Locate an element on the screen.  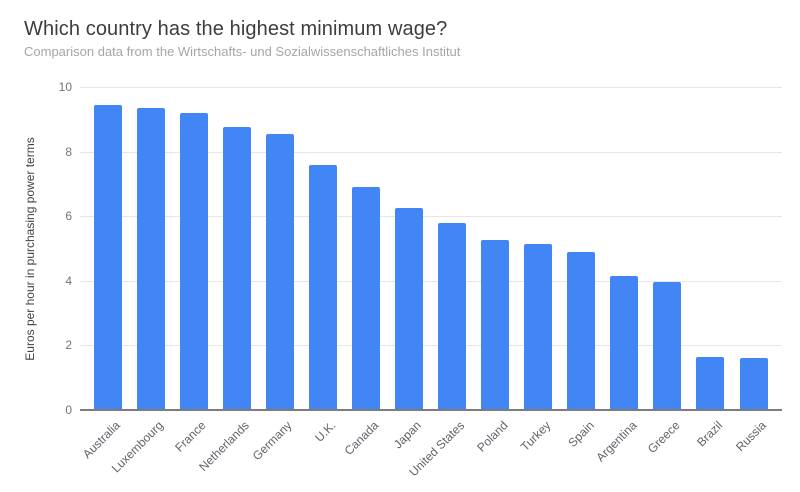
bar-poland is located at coordinates (495, 325).